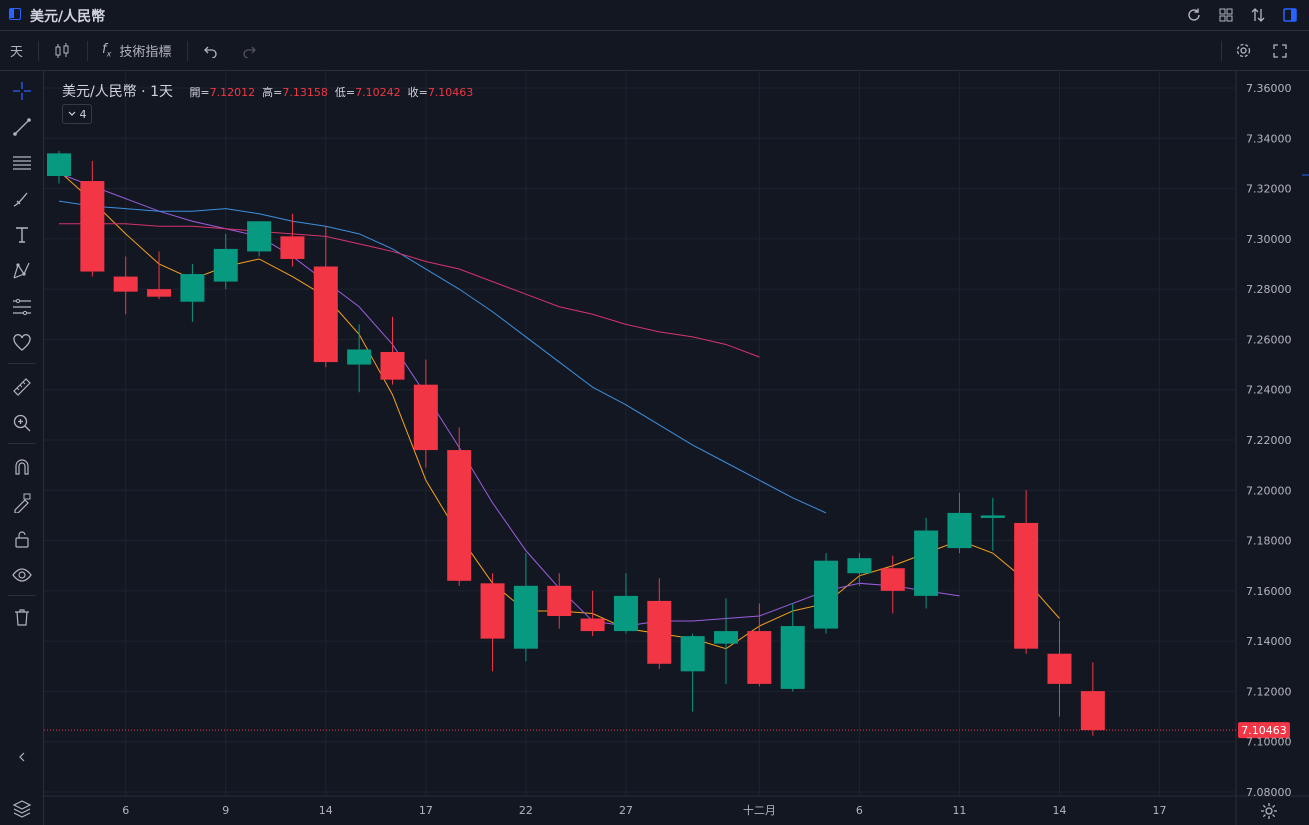 Image resolution: width=1309 pixels, height=825 pixels. What do you see at coordinates (331, 92) in the screenshot?
I see `ohlc-values: 開=7.12012 高=7.13158 低=7.10242 收=7.10463` at bounding box center [331, 92].